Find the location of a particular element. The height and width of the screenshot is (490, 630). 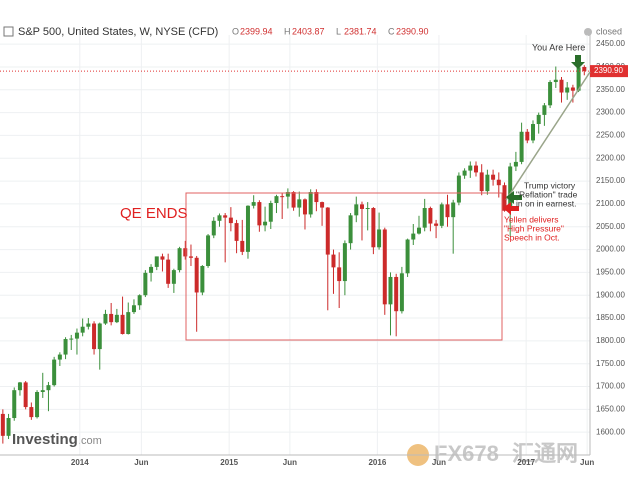

ohlc-value: 2390.90 is located at coordinates (412, 31).